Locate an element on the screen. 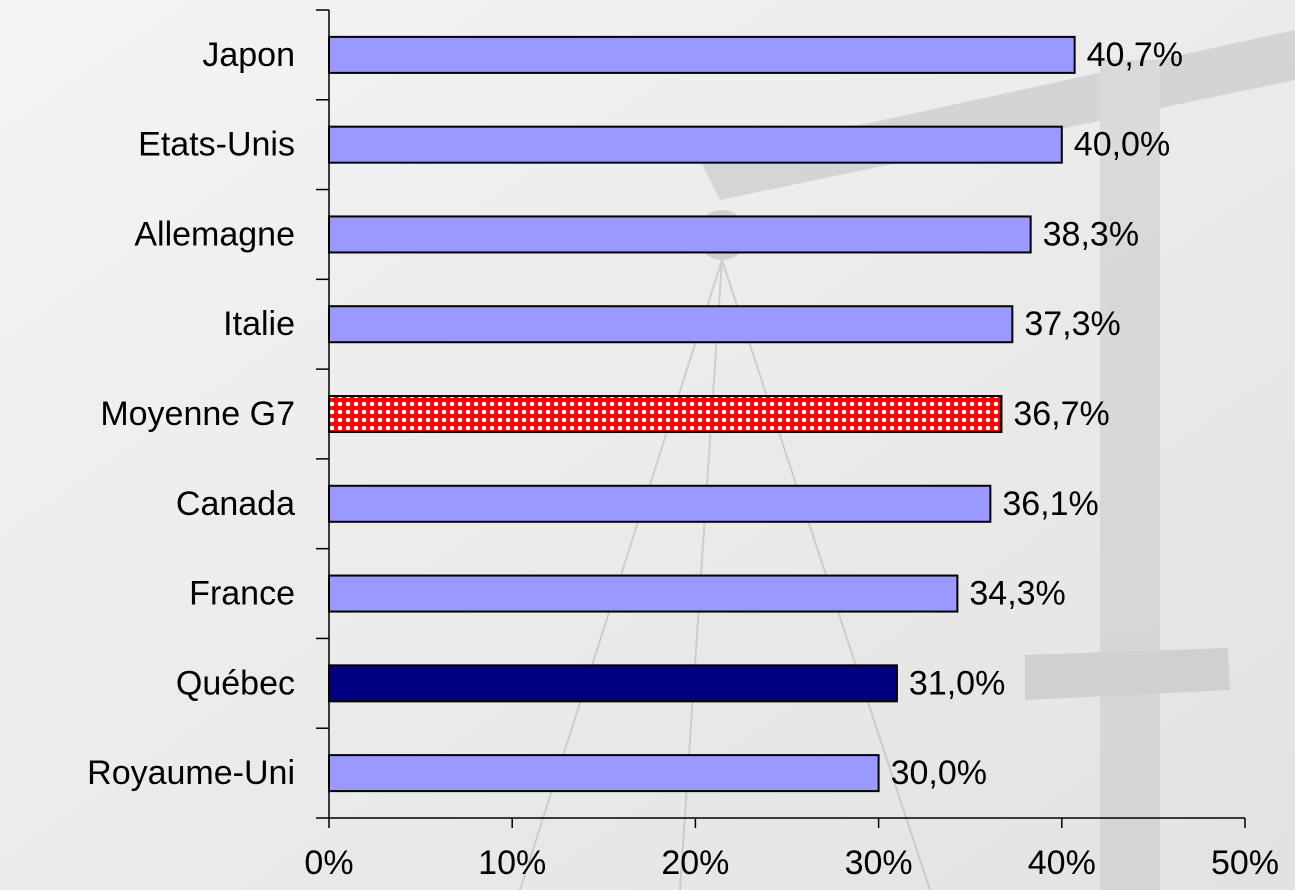  value-label: 40,7% is located at coordinates (1135, 55).